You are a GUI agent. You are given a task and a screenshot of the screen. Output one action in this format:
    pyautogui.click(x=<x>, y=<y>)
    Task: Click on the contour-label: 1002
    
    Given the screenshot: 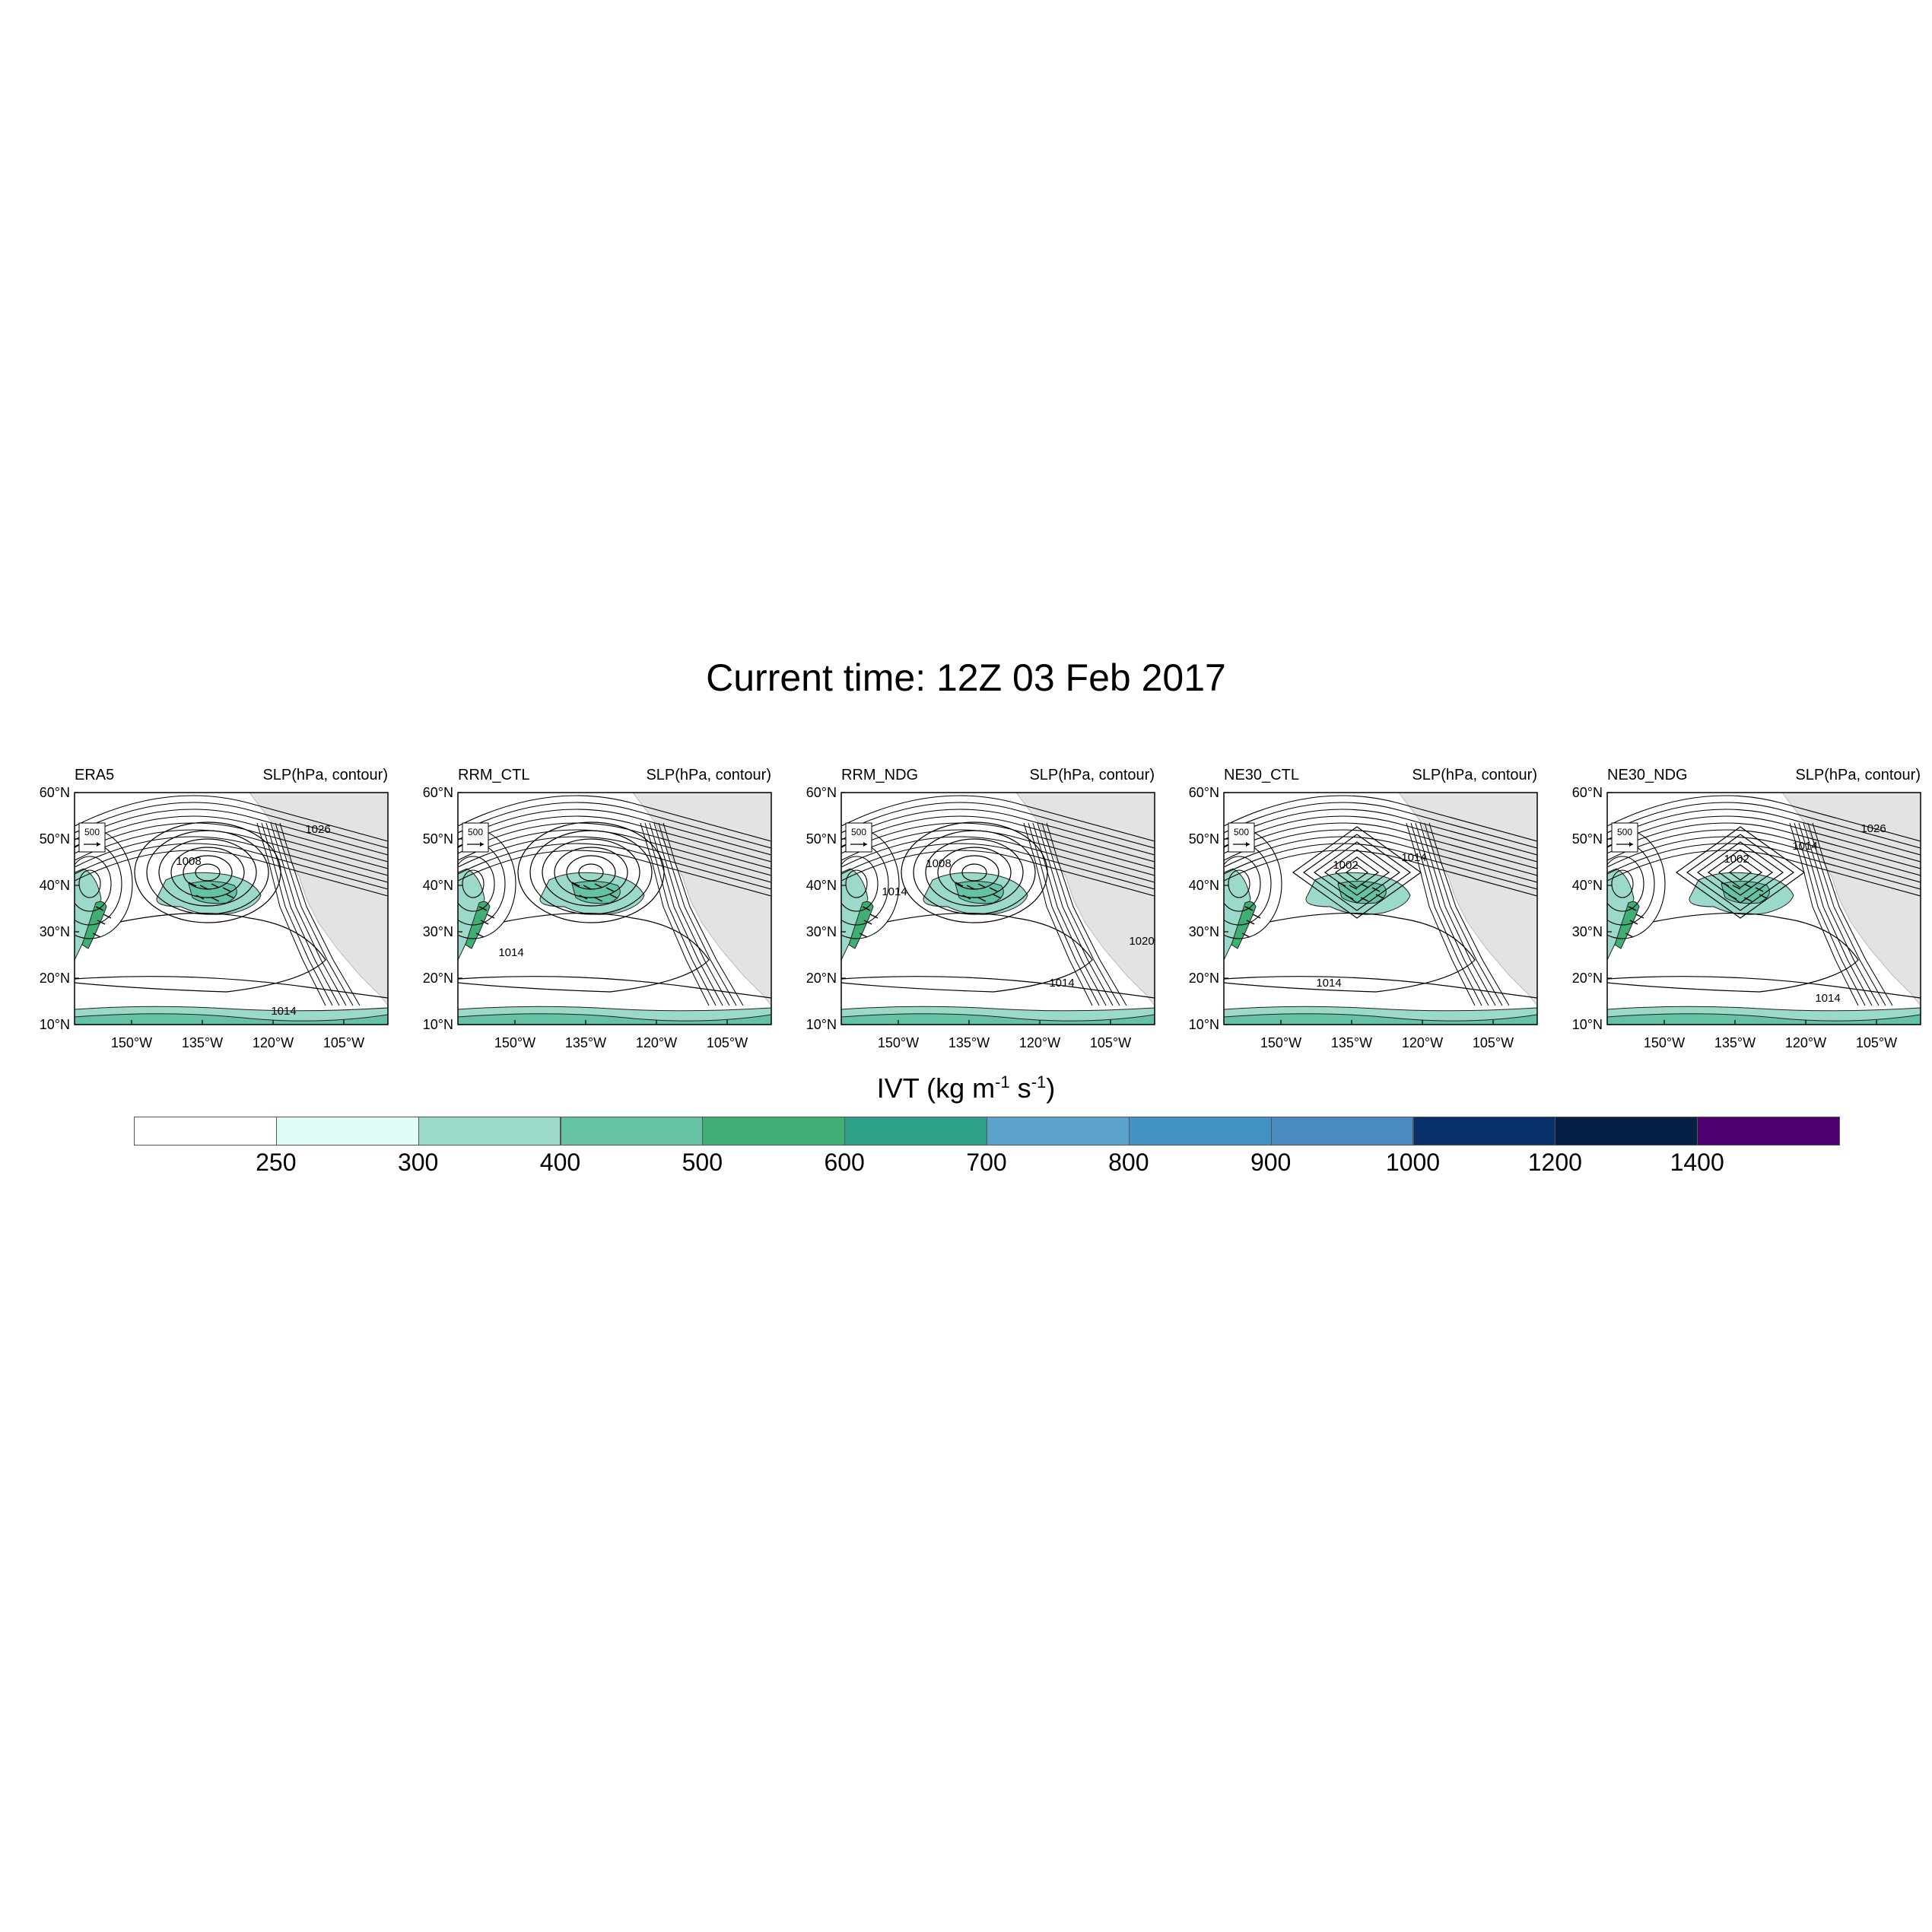 What is the action you would take?
    pyautogui.click(x=1736, y=859)
    